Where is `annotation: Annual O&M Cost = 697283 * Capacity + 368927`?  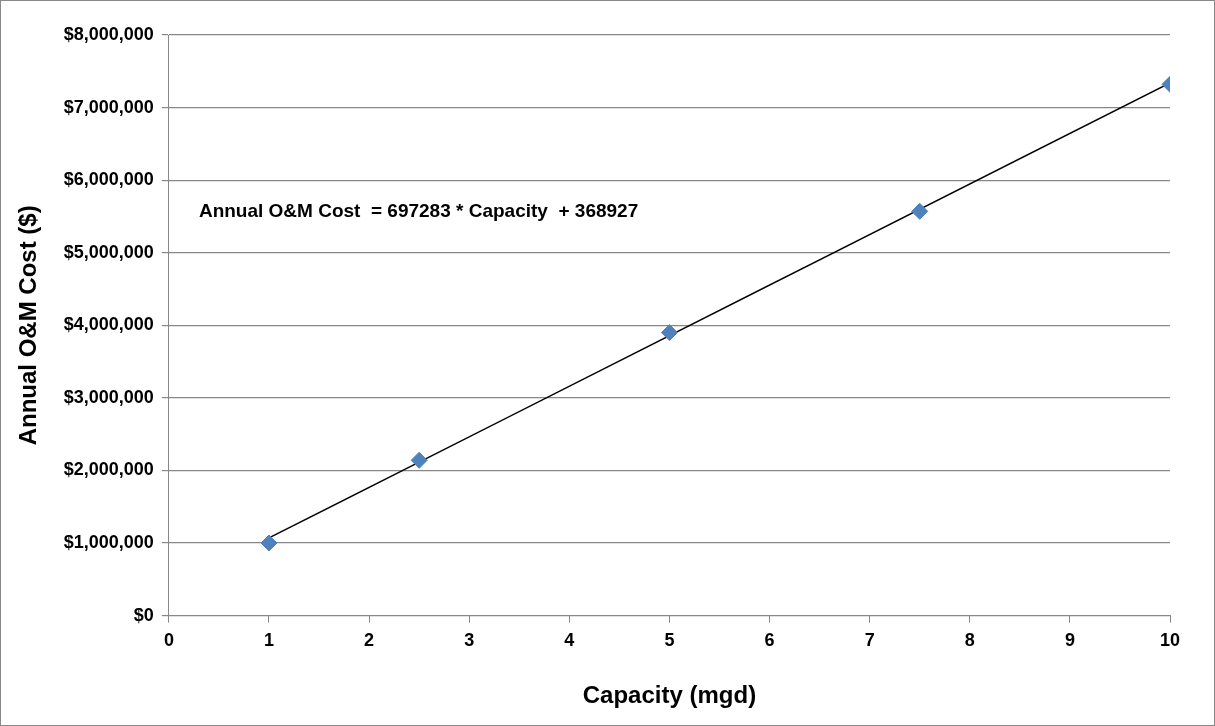
annotation: Annual O&M Cost = 697283 * Capacity + 368927 is located at coordinates (418, 211).